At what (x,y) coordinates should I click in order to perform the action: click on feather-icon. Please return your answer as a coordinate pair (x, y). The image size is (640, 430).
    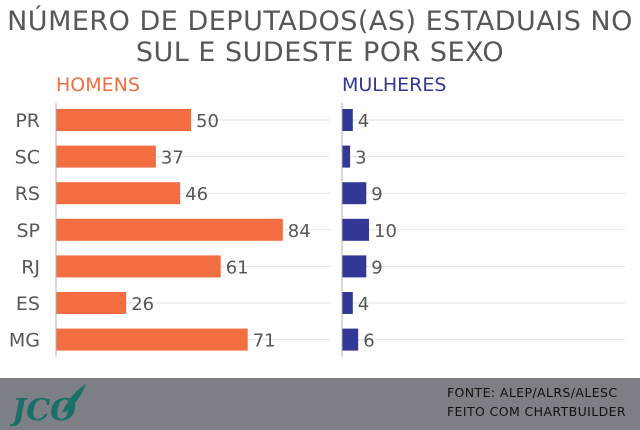
    Looking at the image, I should click on (74, 398).